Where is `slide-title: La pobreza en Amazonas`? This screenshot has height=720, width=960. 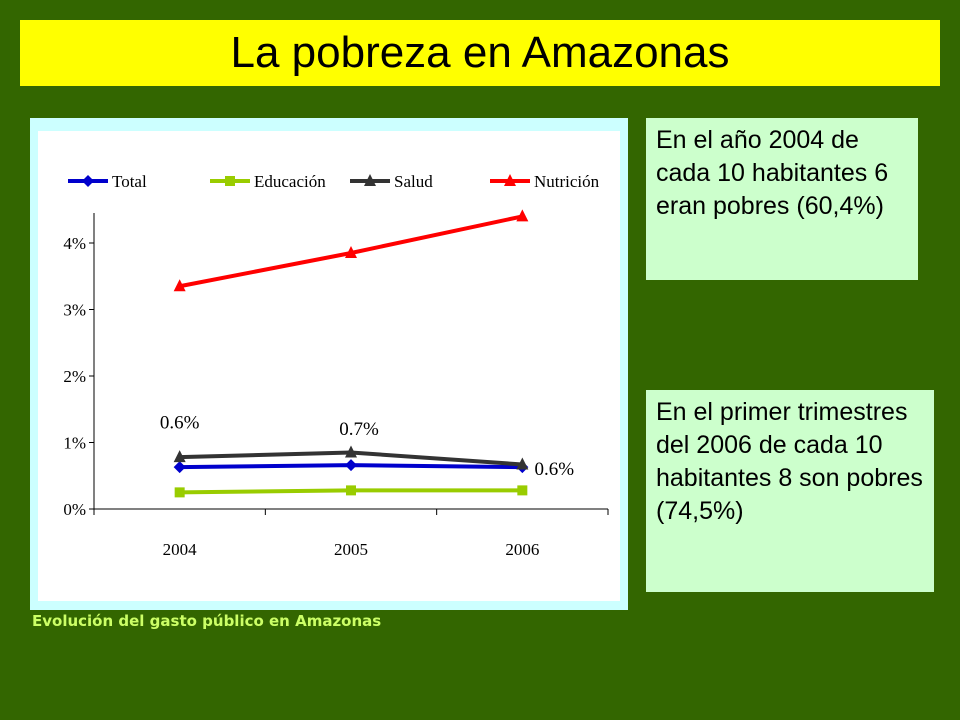
slide-title: La pobreza en Amazonas is located at coordinates (480, 52).